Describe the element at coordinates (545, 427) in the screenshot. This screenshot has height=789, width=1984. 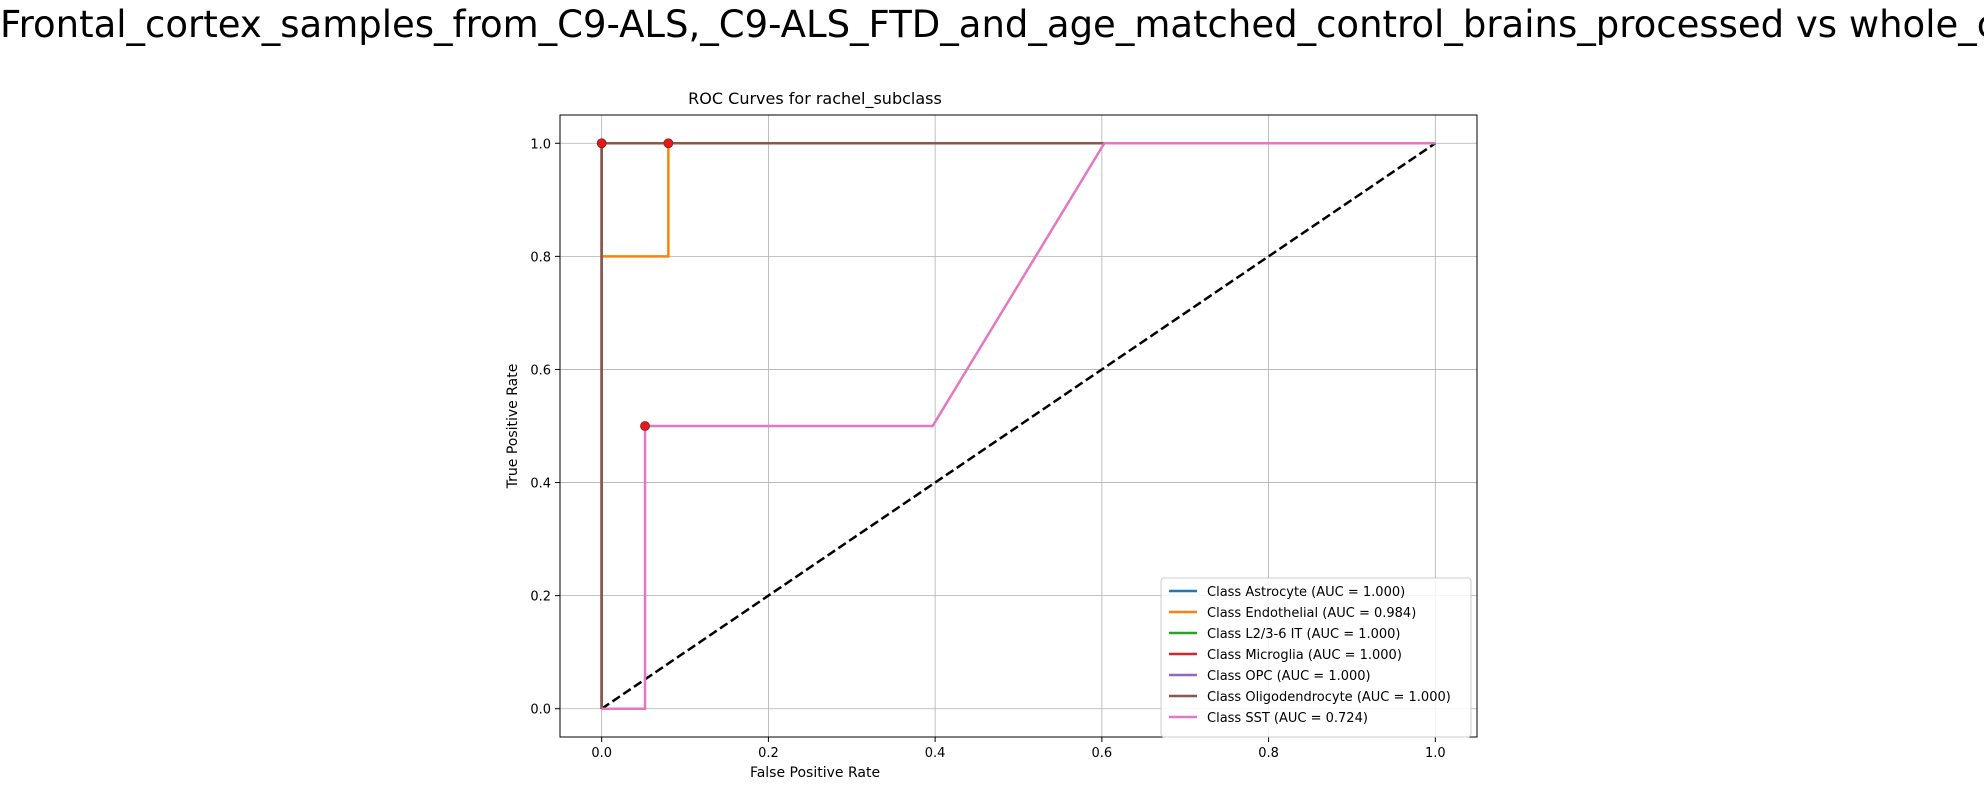
I see `y-axis-ticks: 0.0 0.2 0.4 0.6 0.8 1.0` at that location.